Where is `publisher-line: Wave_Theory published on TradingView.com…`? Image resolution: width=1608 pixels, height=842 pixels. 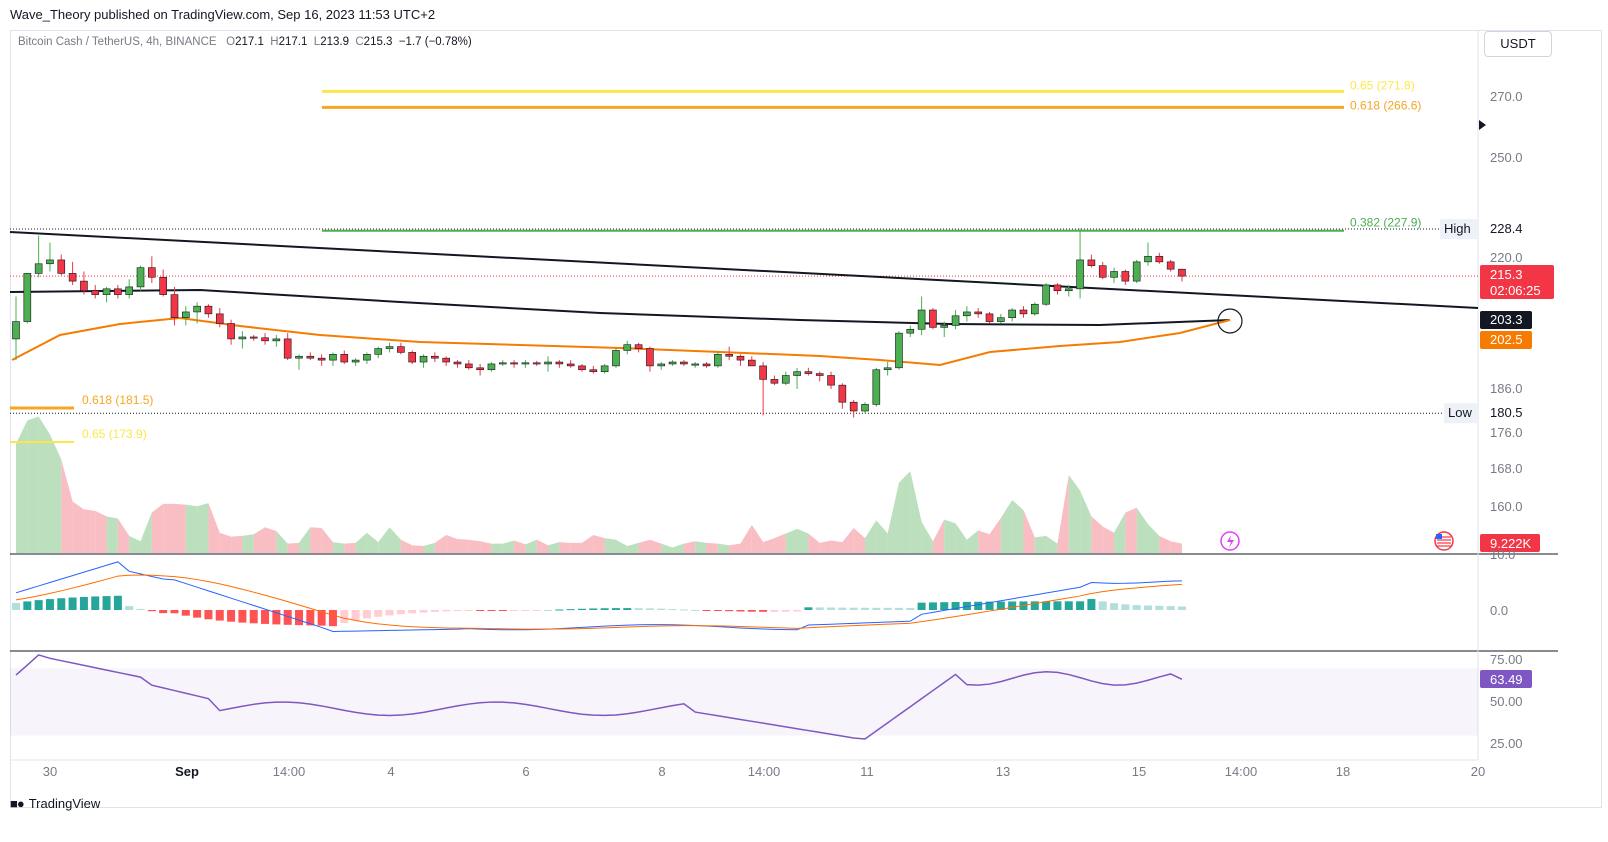 publisher-line: Wave_Theory published on TradingView.com… is located at coordinates (223, 14).